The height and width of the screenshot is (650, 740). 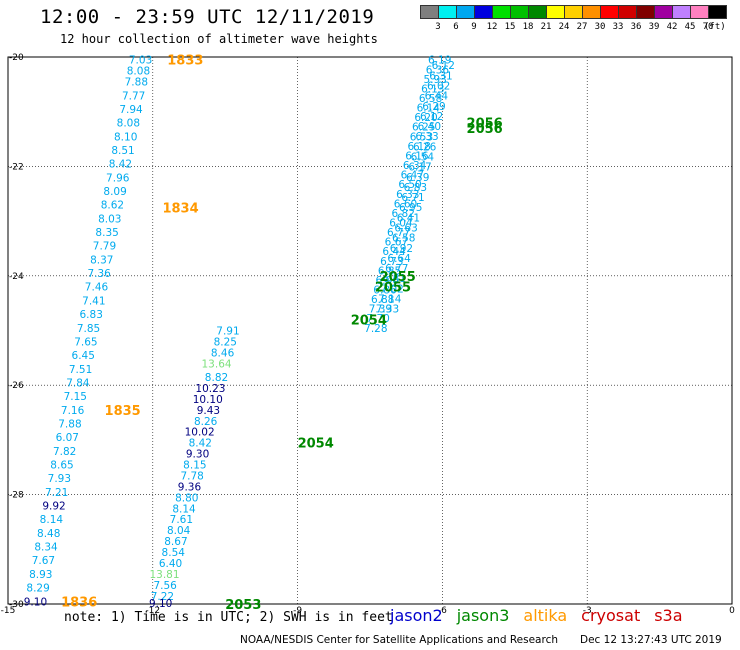 I want to click on wave-height-value: 6.20, so click(x=425, y=118).